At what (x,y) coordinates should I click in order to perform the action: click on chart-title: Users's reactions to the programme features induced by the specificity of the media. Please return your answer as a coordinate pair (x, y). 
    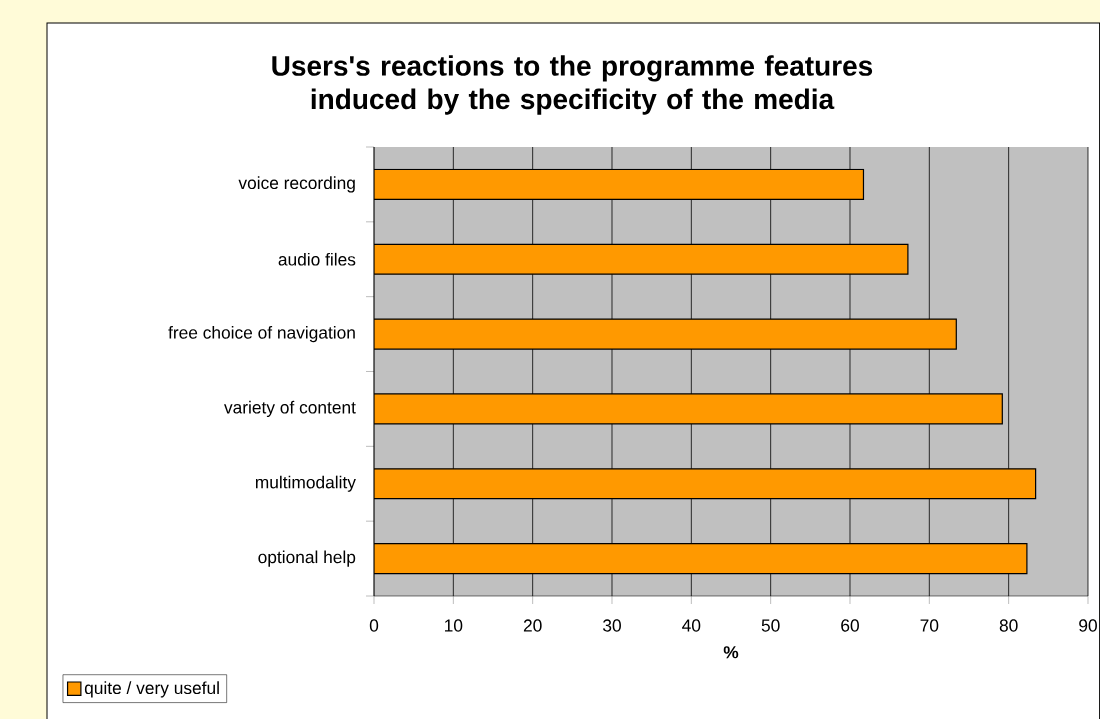
    Looking at the image, I should click on (572, 85).